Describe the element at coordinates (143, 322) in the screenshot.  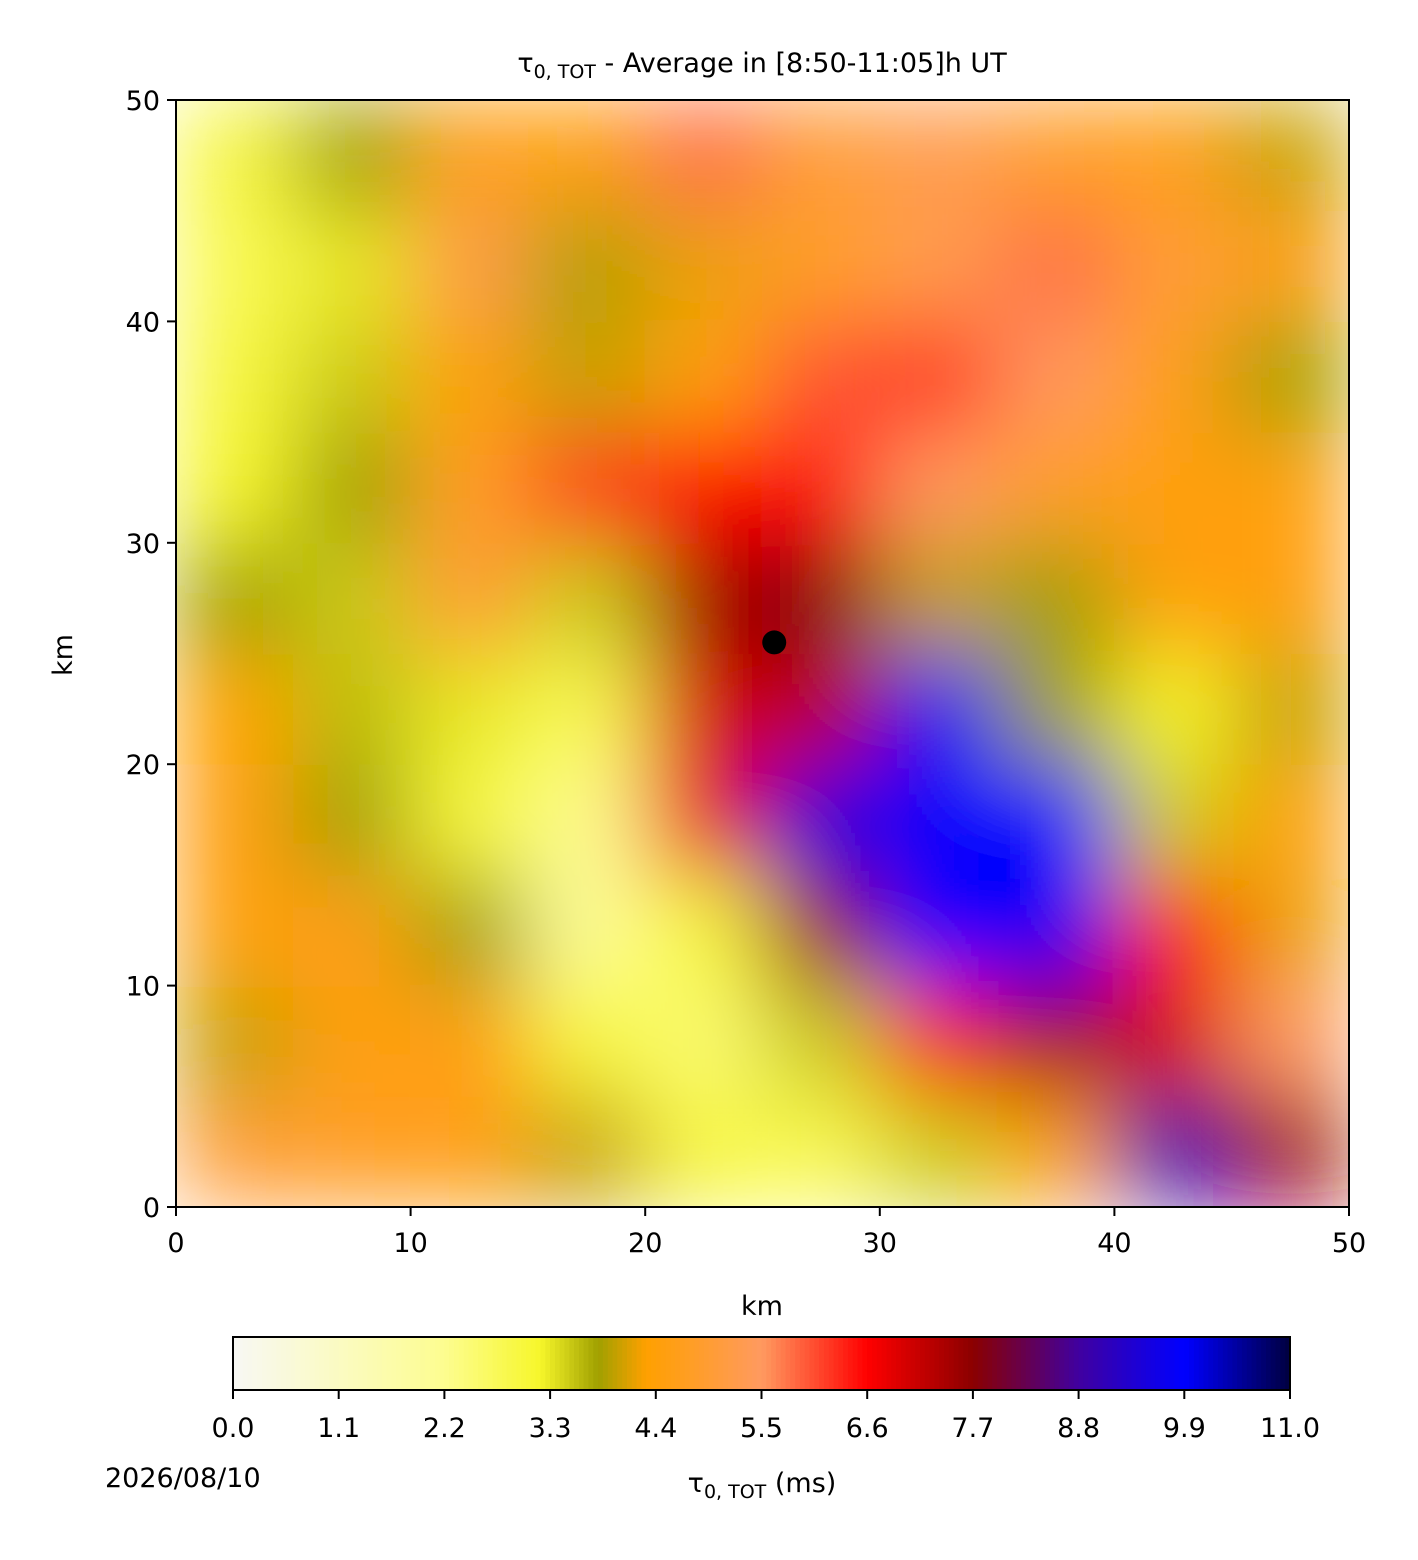
I see `y-tick-label: 40` at that location.